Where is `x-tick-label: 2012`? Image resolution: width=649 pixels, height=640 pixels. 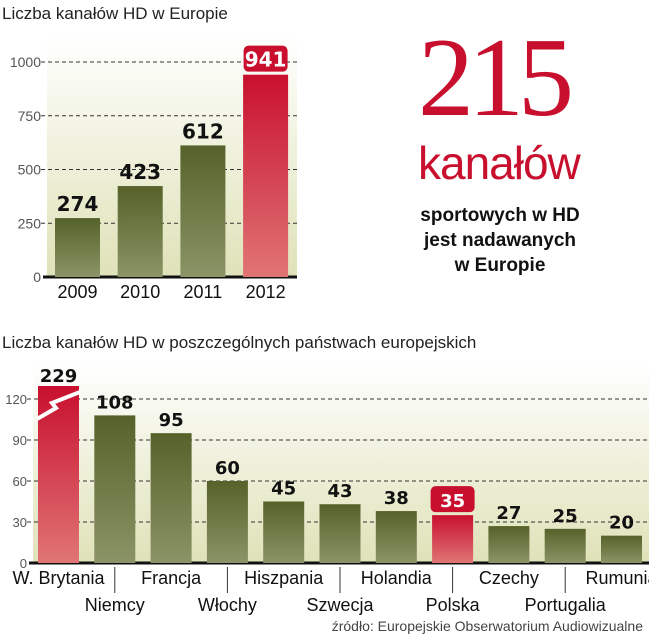 x-tick-label: 2012 is located at coordinates (266, 292).